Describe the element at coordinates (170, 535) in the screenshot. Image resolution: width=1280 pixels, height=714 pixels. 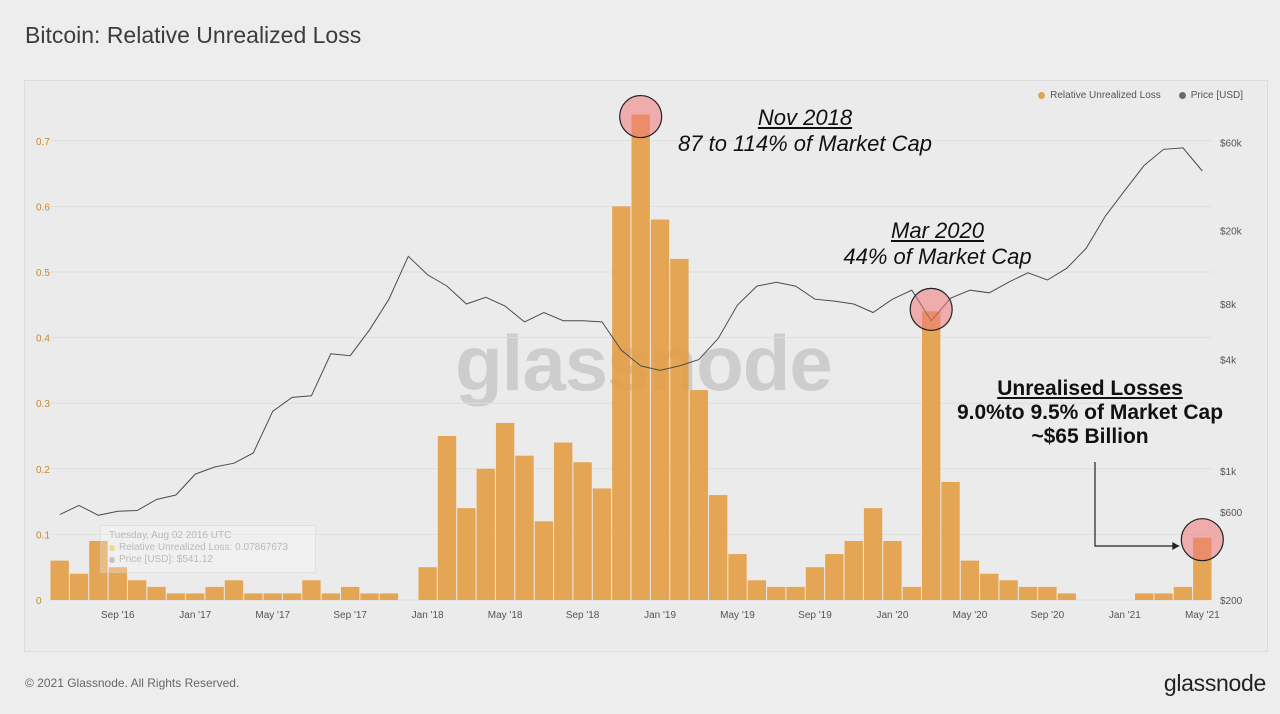
I see `tooltip-date: Tuesday, Aug 02 2016 UTC` at that location.